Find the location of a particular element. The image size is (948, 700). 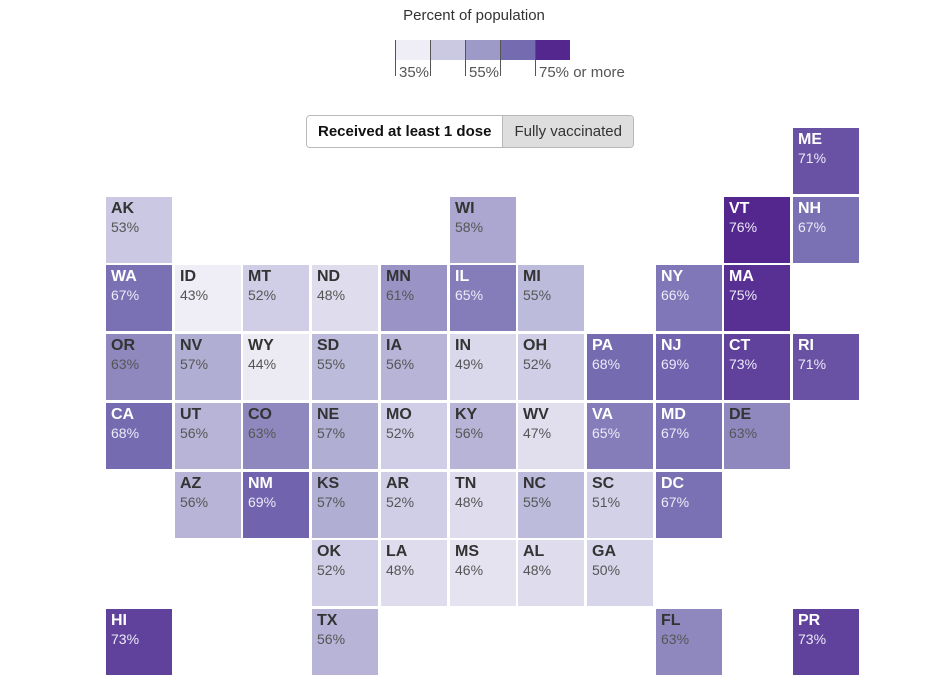

state-tile-ms: MS 46% is located at coordinates (483, 573).